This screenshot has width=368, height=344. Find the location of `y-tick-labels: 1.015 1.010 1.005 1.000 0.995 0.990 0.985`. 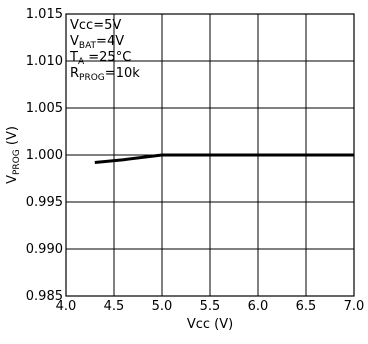

y-tick-labels: 1.015 1.010 1.005 1.000 0.995 0.990 0.985 is located at coordinates (44, 155).